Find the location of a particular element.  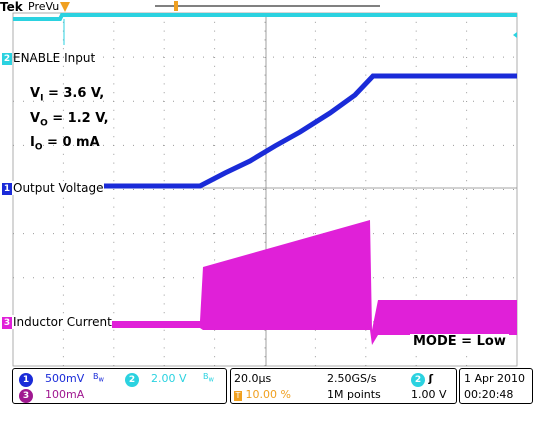

channel-3-icon: 3 is located at coordinates (26, 396).